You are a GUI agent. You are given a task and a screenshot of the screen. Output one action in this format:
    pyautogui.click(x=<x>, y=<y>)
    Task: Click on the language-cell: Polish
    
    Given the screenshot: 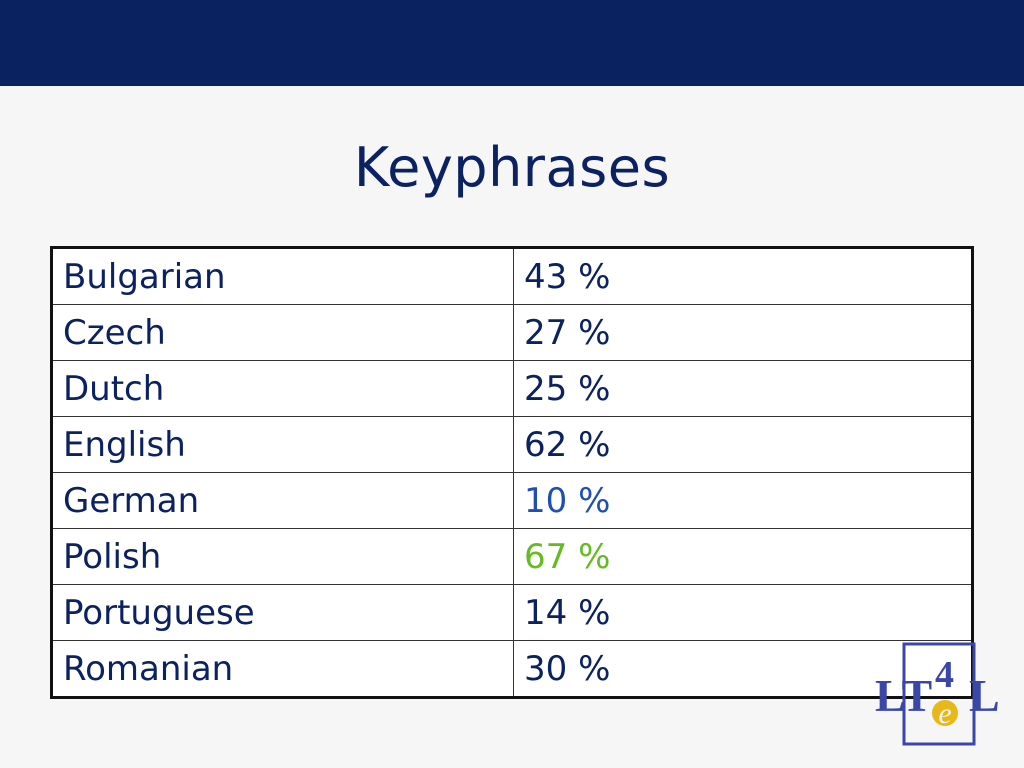 What is the action you would take?
    pyautogui.click(x=282, y=556)
    